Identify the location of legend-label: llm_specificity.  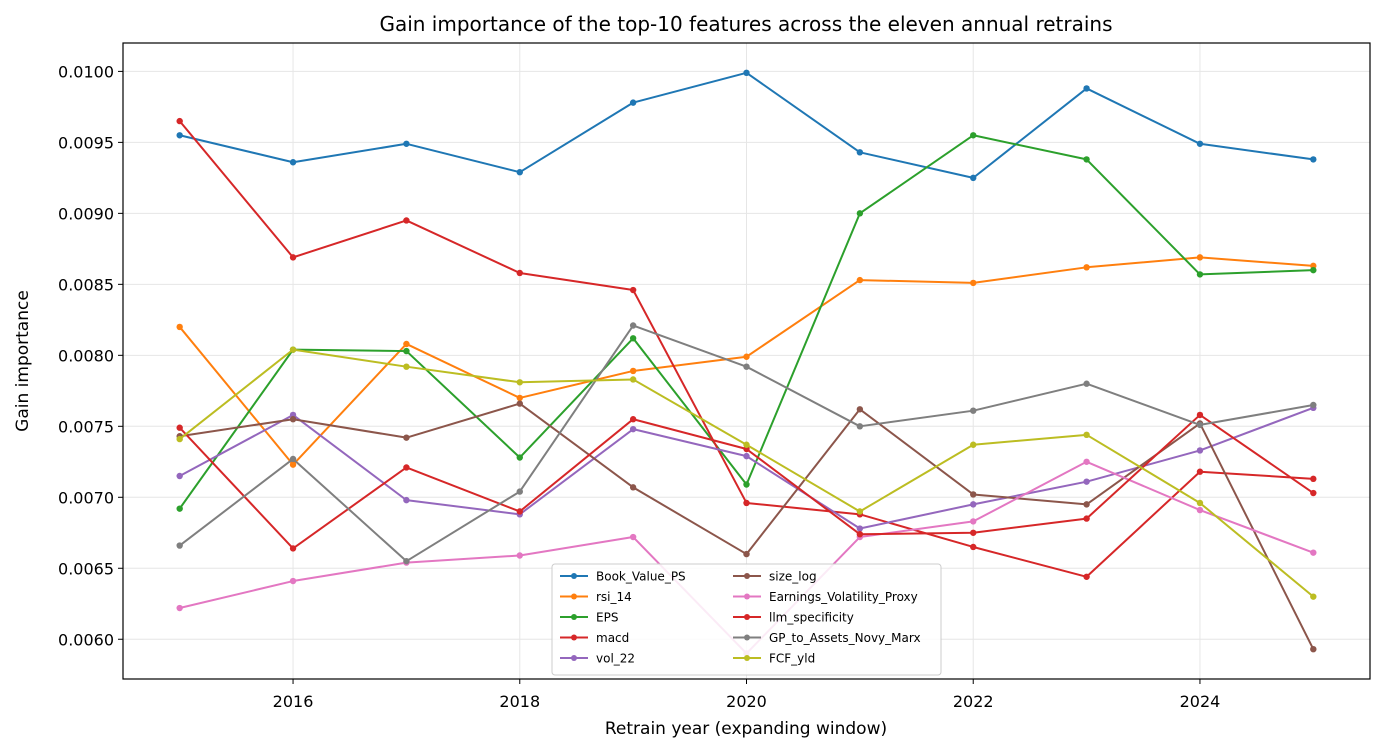
(811, 618).